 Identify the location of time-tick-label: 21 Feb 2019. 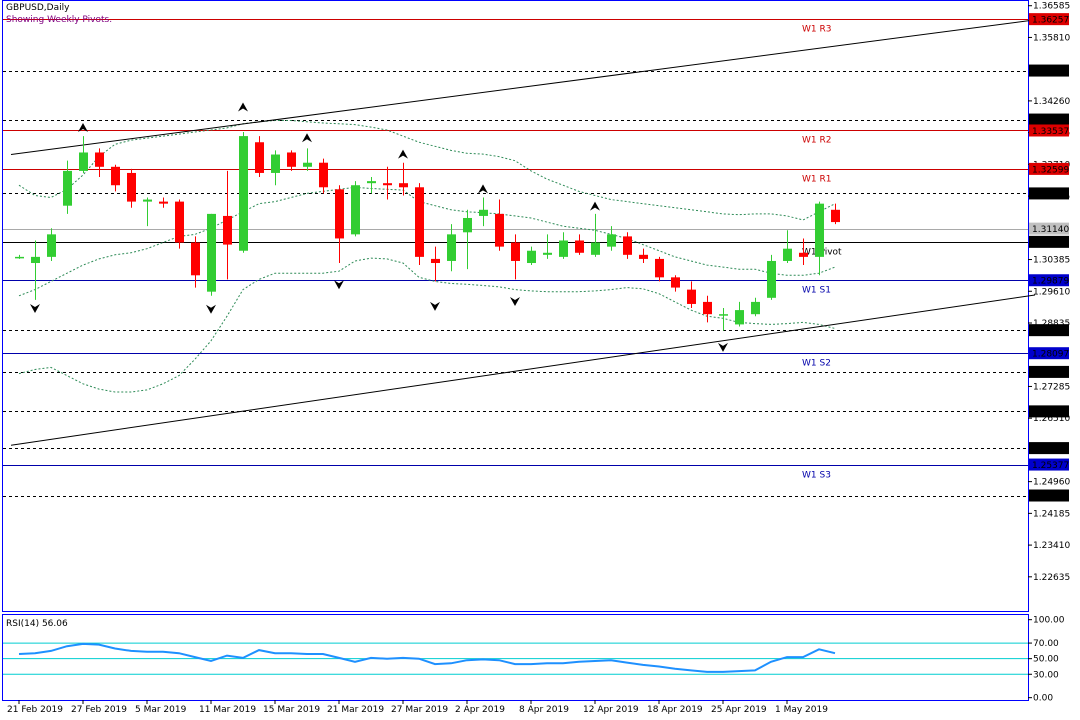
(35, 710).